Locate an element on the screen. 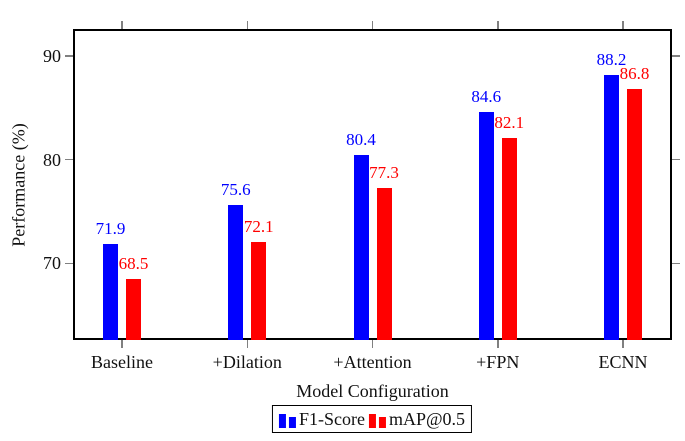  y-tick-label: 90 is located at coordinates (52, 55).